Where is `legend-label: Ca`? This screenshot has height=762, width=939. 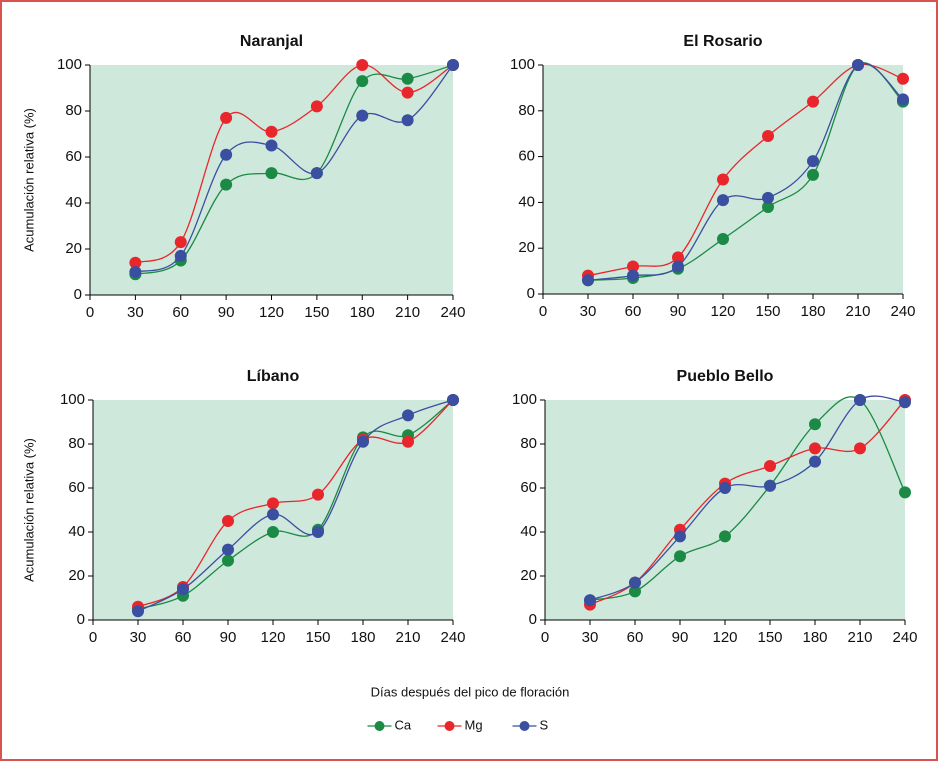 legend-label: Ca is located at coordinates (403, 724).